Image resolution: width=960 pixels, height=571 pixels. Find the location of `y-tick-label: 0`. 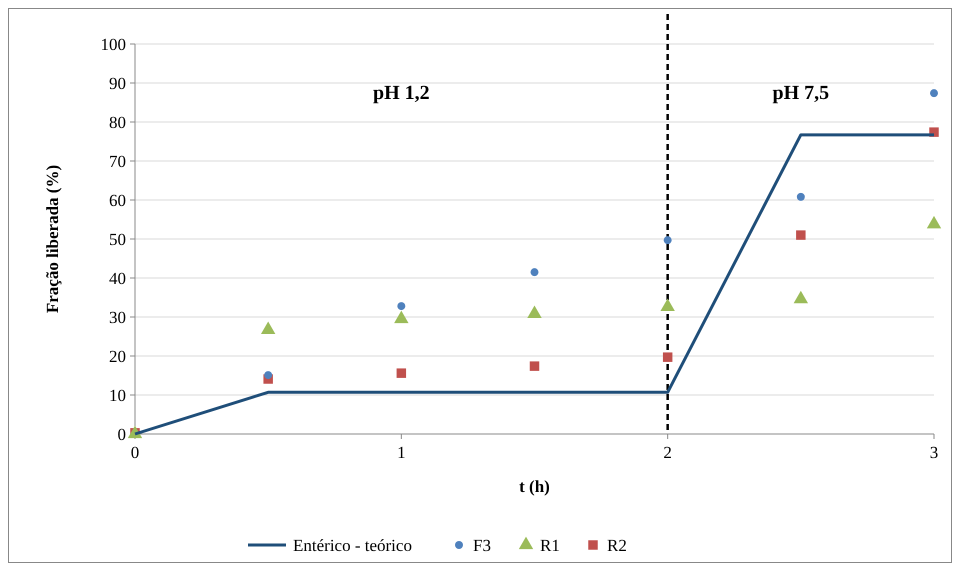

y-tick-label: 0 is located at coordinates (122, 434).